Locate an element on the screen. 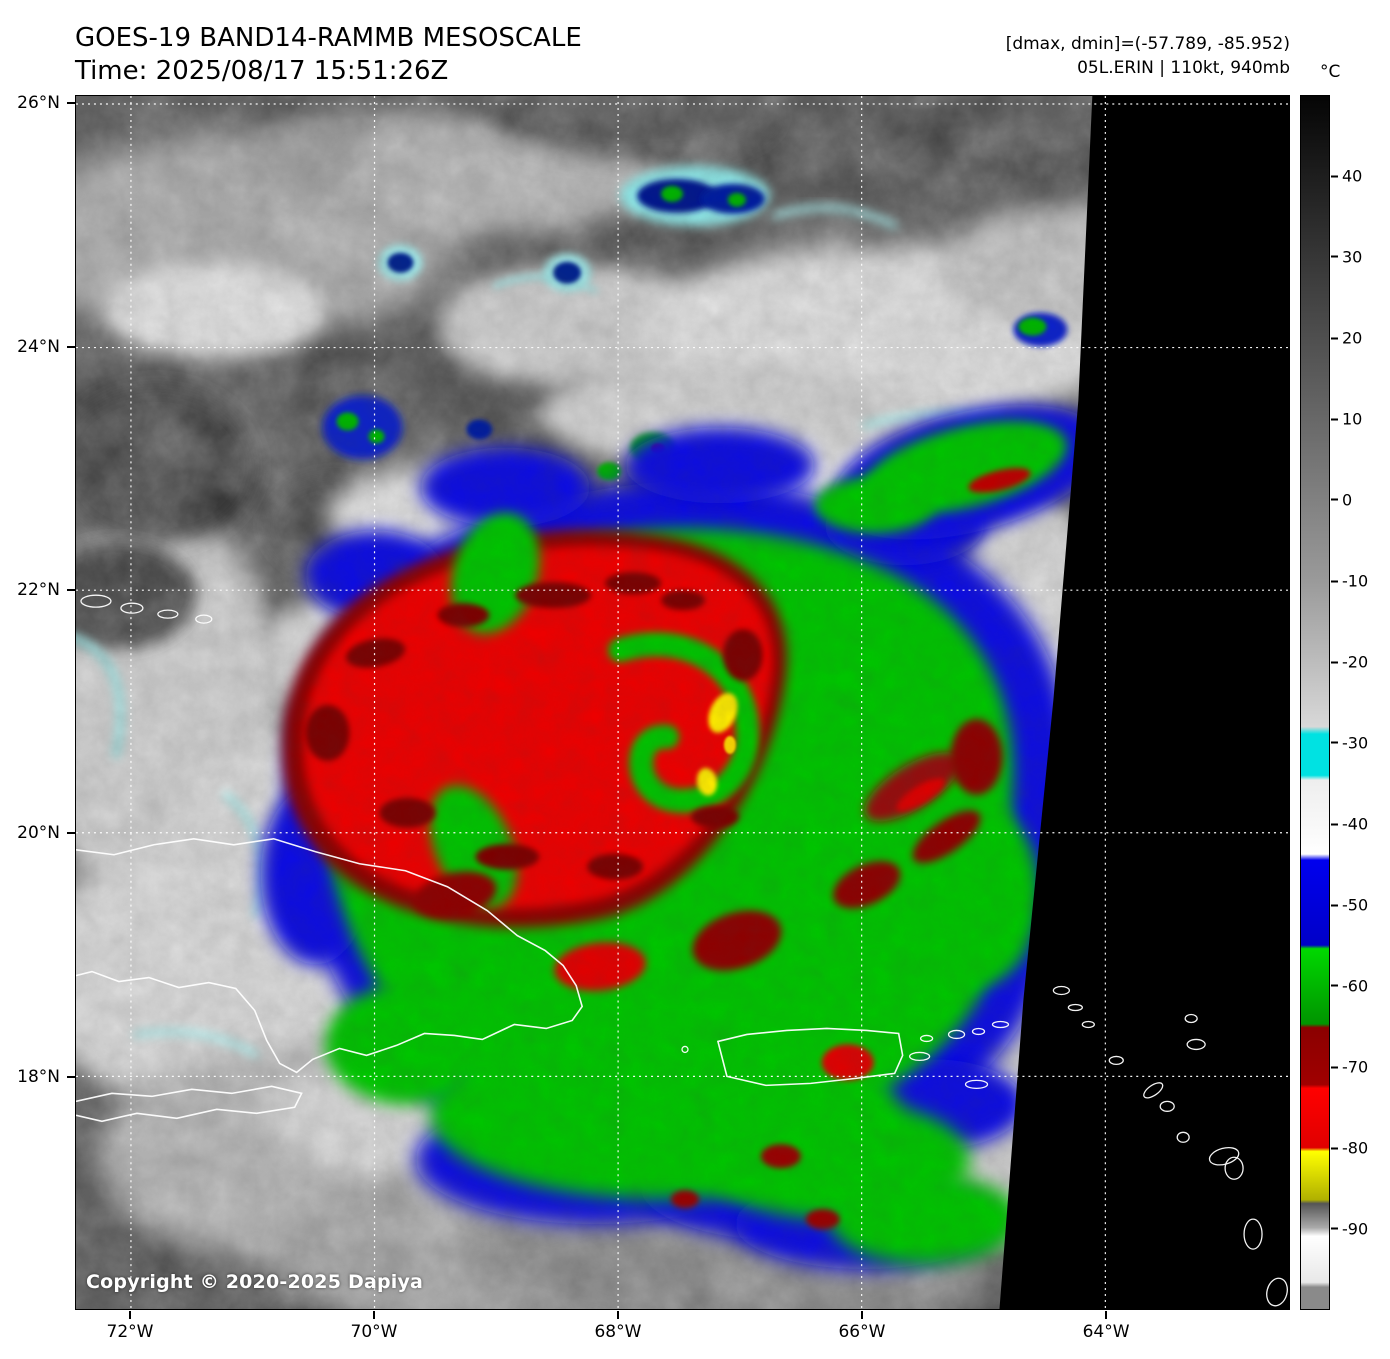 This screenshot has width=1390, height=1359. colorbar-tick: 40 is located at coordinates (1346, 176).